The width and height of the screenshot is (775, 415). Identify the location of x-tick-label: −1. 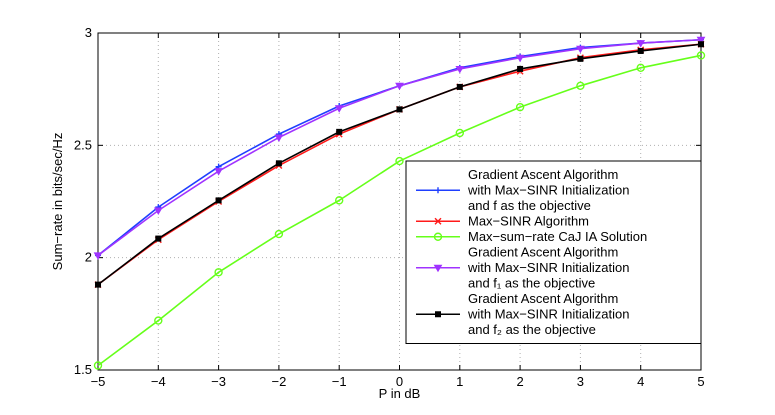
(339, 381).